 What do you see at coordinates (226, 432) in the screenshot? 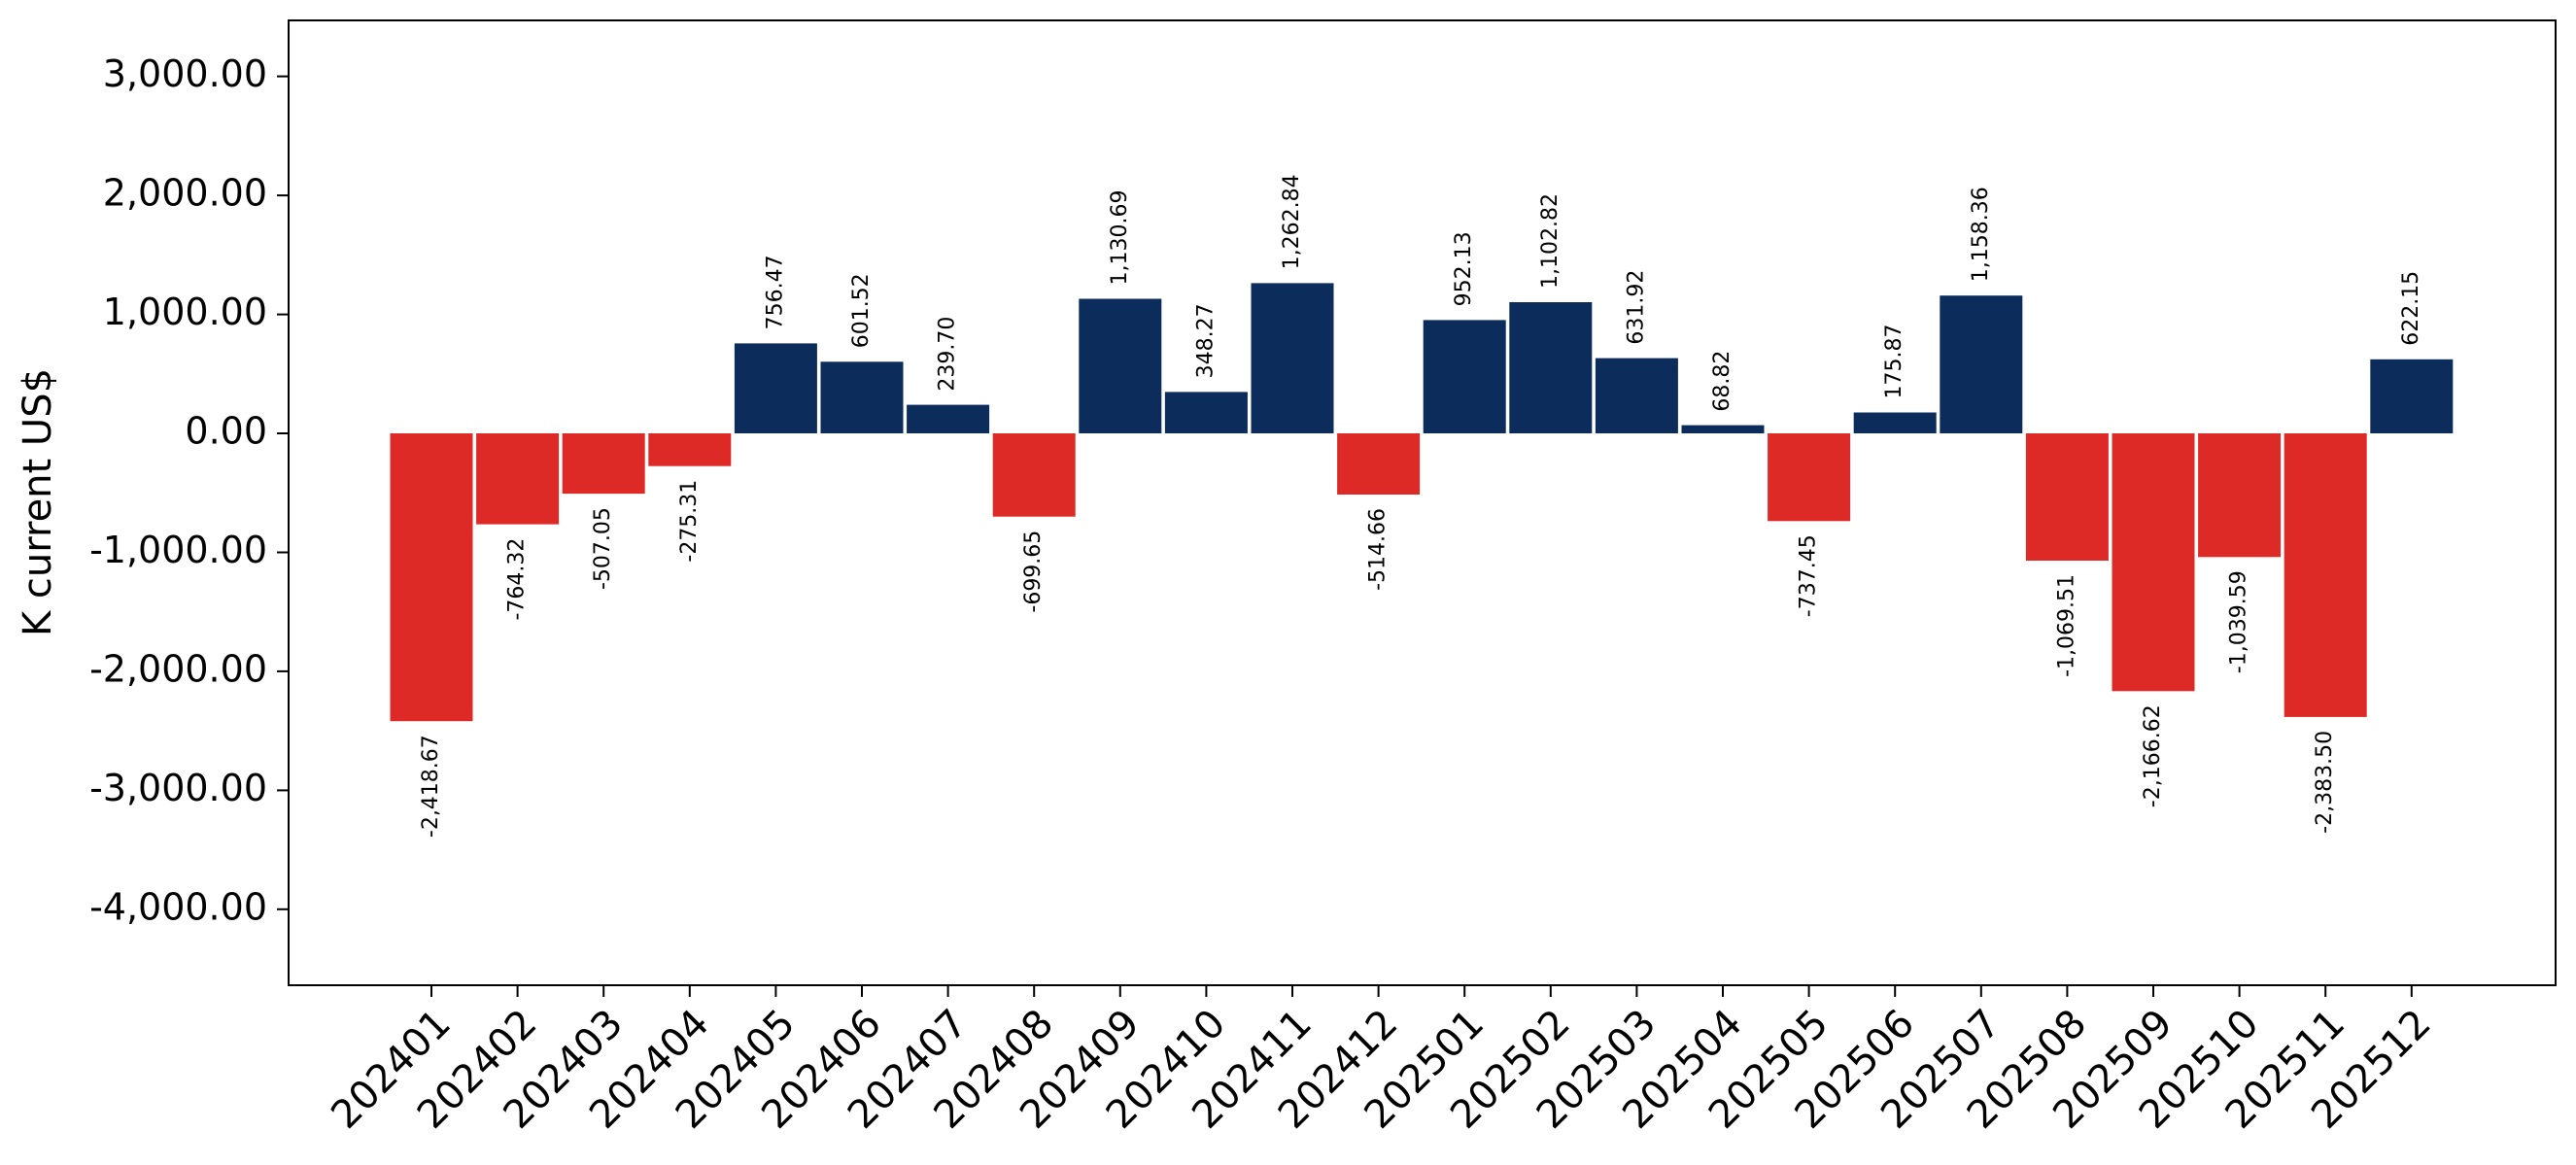
I see `y-tick-label: 0.00` at bounding box center [226, 432].